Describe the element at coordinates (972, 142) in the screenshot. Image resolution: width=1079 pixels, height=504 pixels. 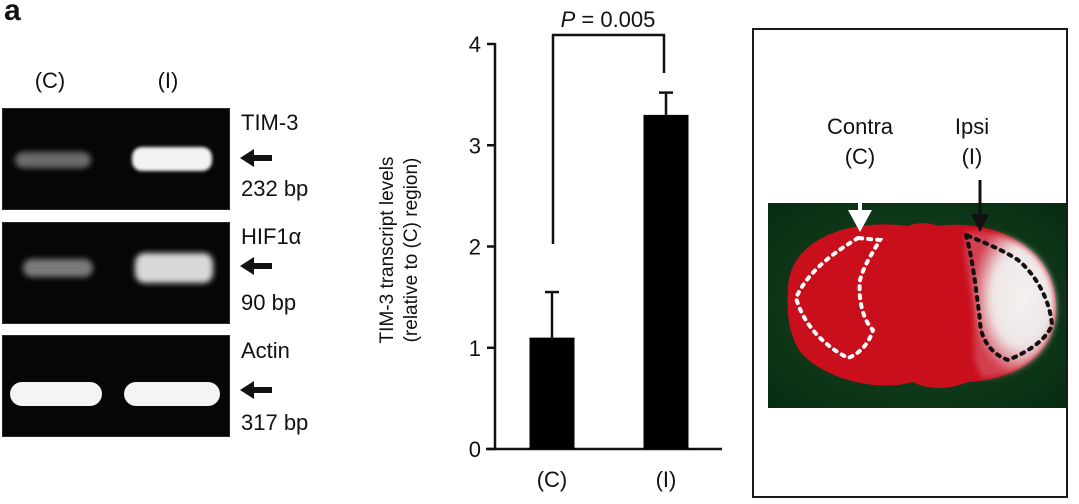
I see `ipsi-label: Ipsi (I)` at that location.